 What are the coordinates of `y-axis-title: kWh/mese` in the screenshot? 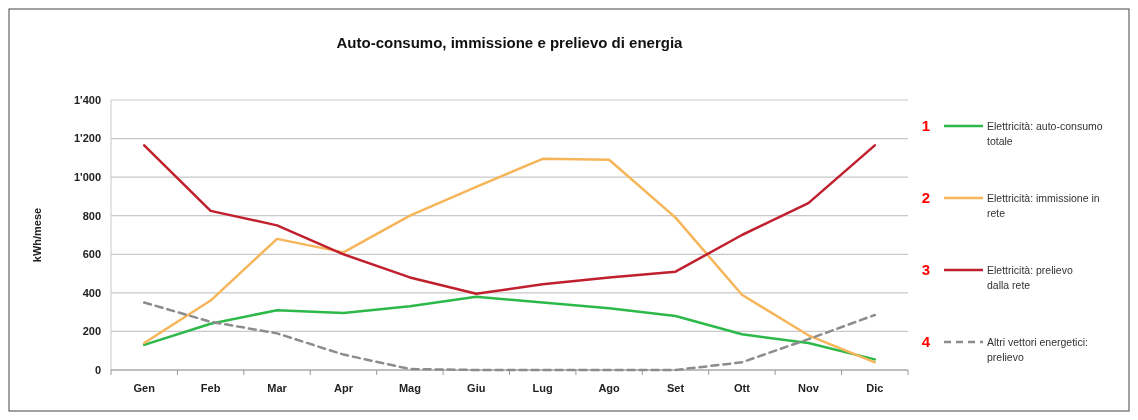 It's located at (37, 235).